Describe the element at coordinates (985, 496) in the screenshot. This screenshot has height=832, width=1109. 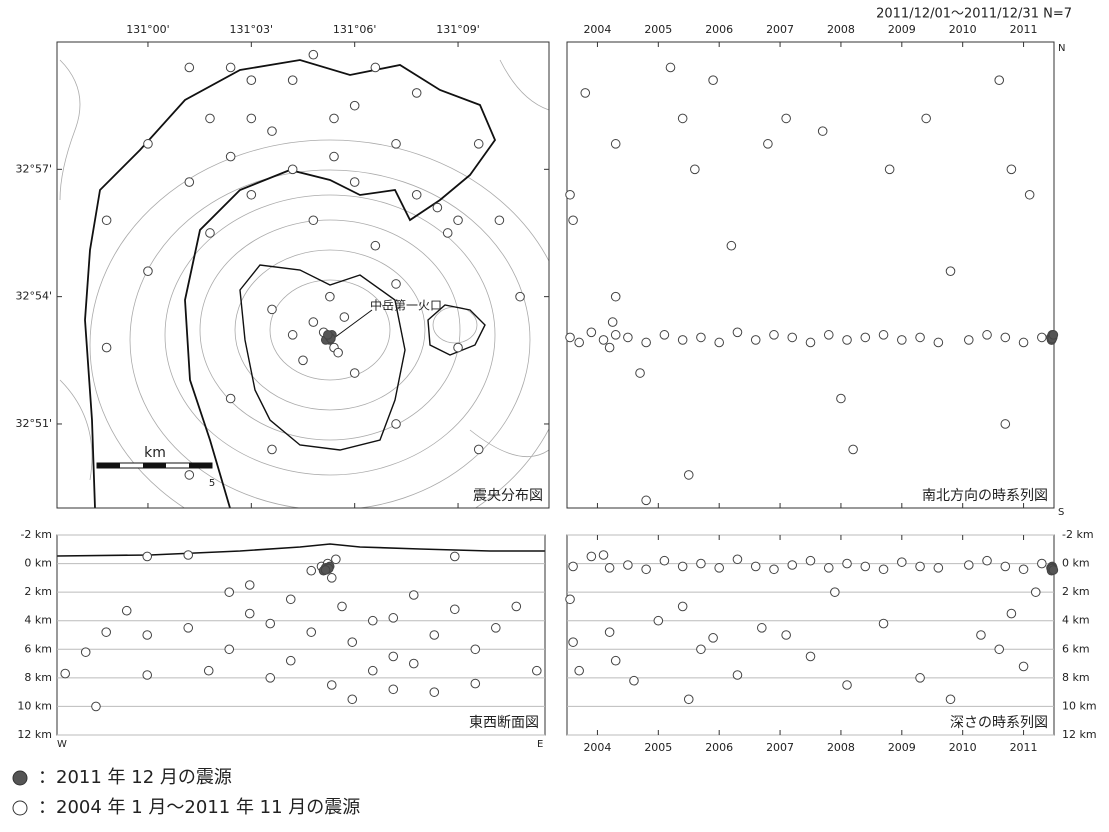
I see `panel-label: 南北方向の時系列図` at that location.